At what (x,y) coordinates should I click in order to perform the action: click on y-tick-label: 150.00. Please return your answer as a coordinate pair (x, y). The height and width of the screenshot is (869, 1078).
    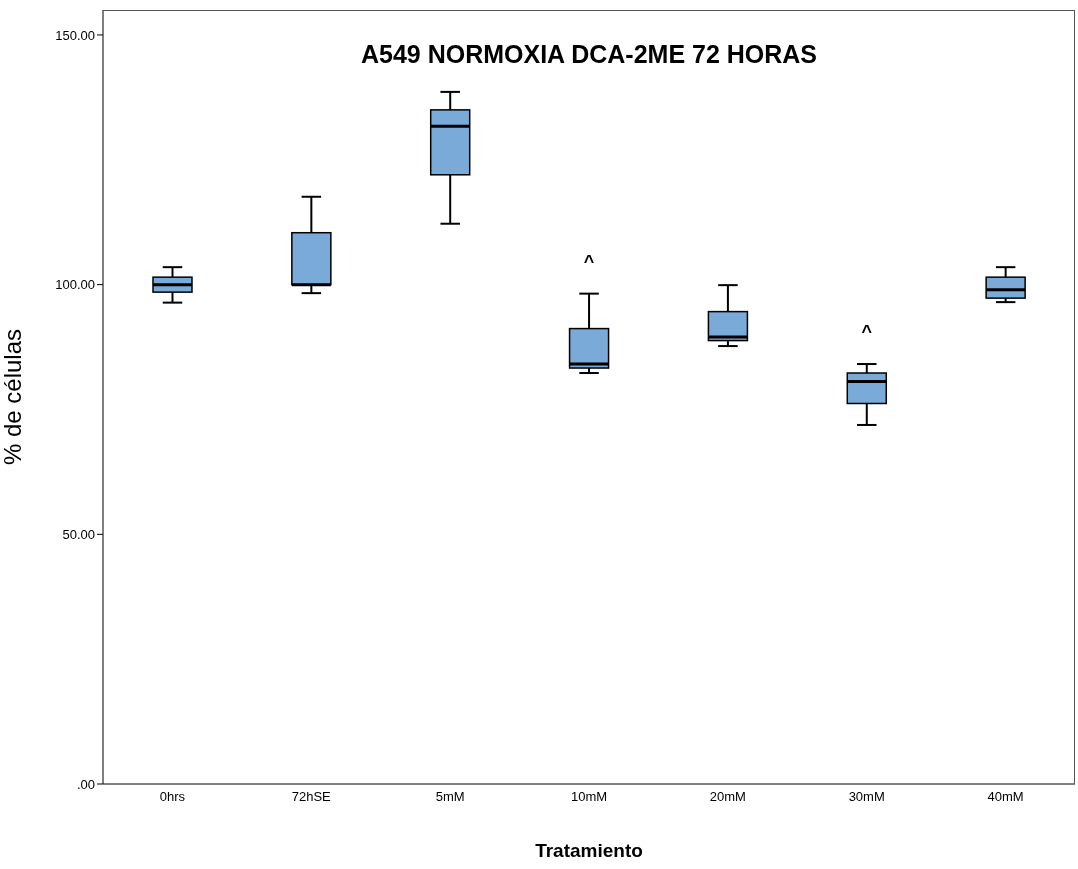
    Looking at the image, I should click on (75, 35).